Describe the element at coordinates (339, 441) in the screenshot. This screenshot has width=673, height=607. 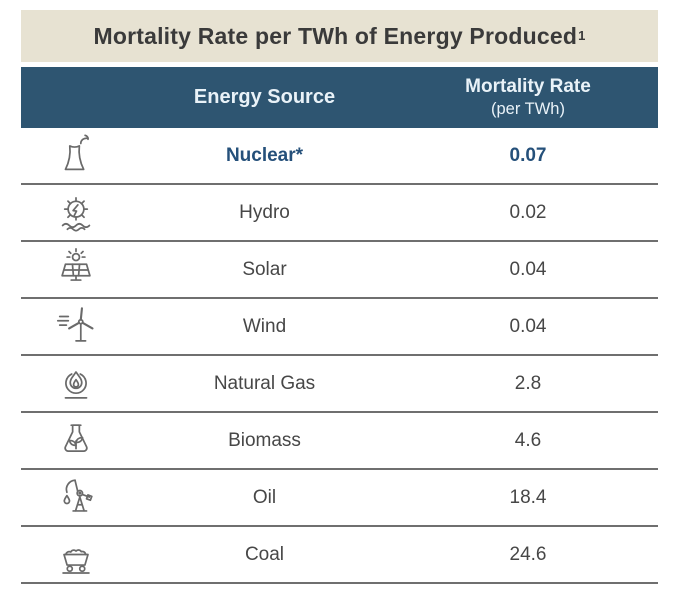
I see `table-row: Biomass 4.6` at that location.